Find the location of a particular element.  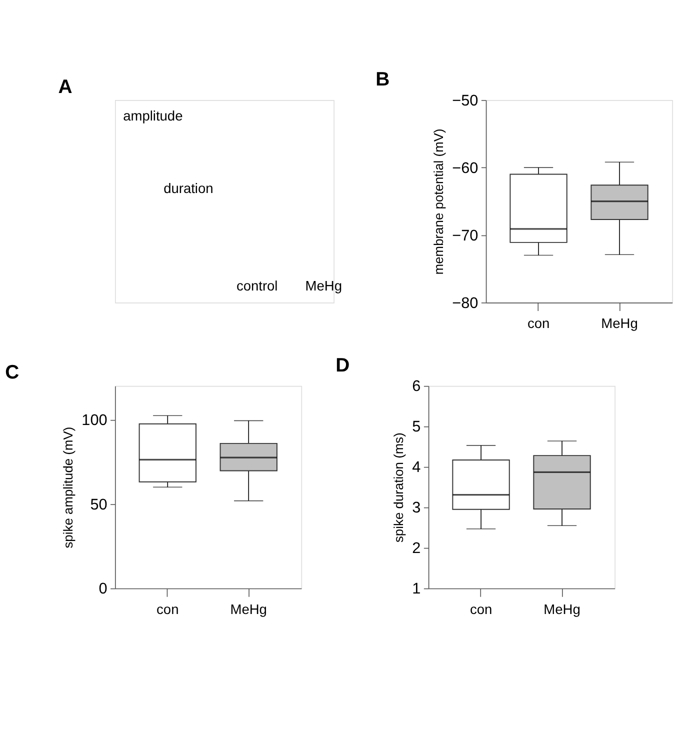

y-tick-label: −60 is located at coordinates (465, 168).